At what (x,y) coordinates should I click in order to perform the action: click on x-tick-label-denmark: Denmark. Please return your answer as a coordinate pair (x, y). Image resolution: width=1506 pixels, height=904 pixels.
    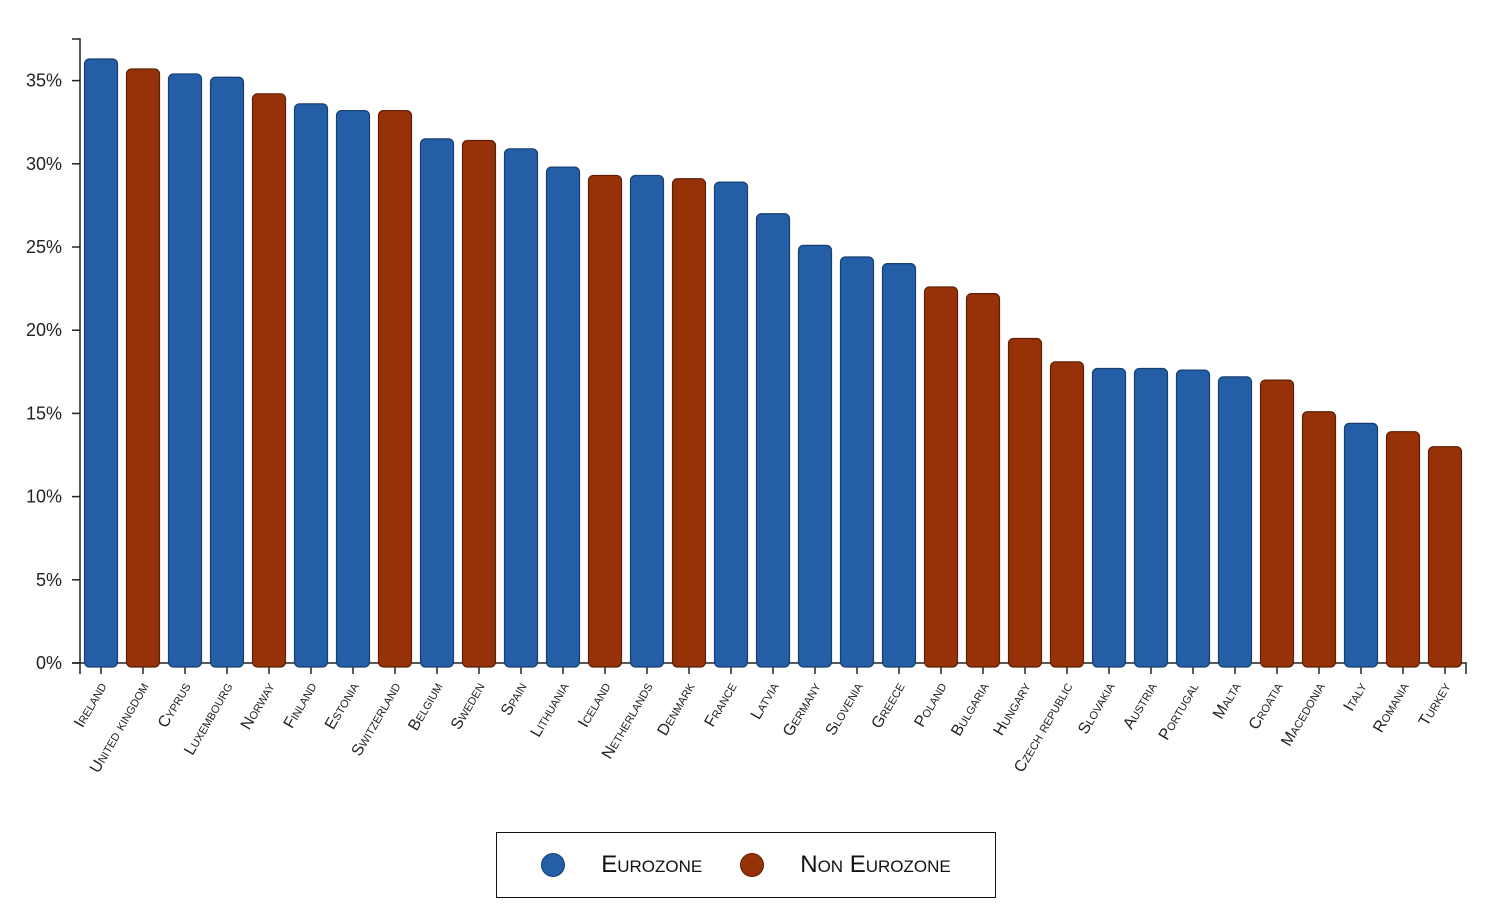
    Looking at the image, I should click on (676, 709).